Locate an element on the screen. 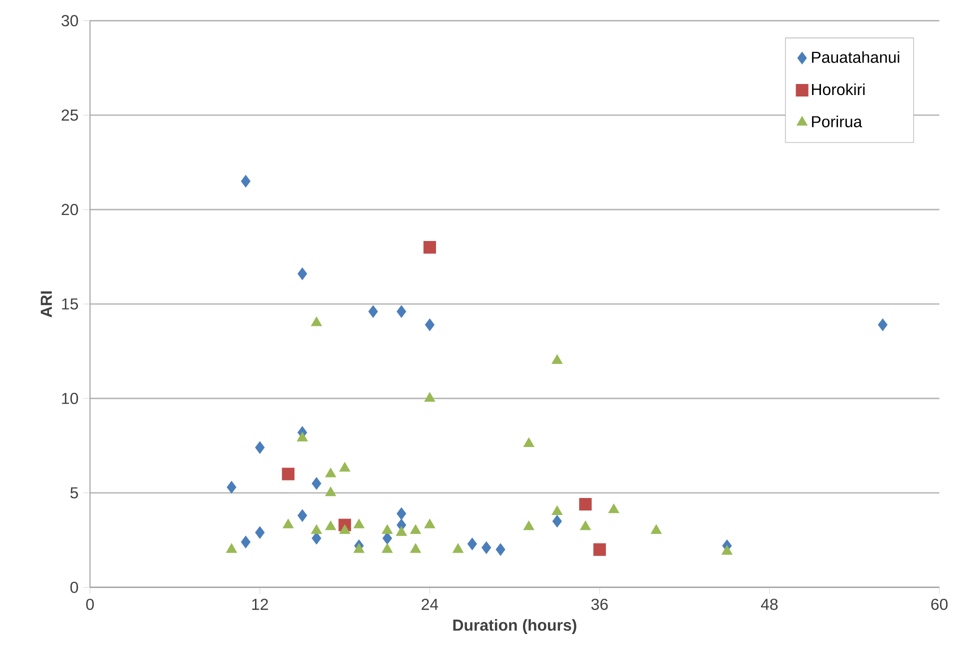  y-tick-label: 5 is located at coordinates (74, 492).